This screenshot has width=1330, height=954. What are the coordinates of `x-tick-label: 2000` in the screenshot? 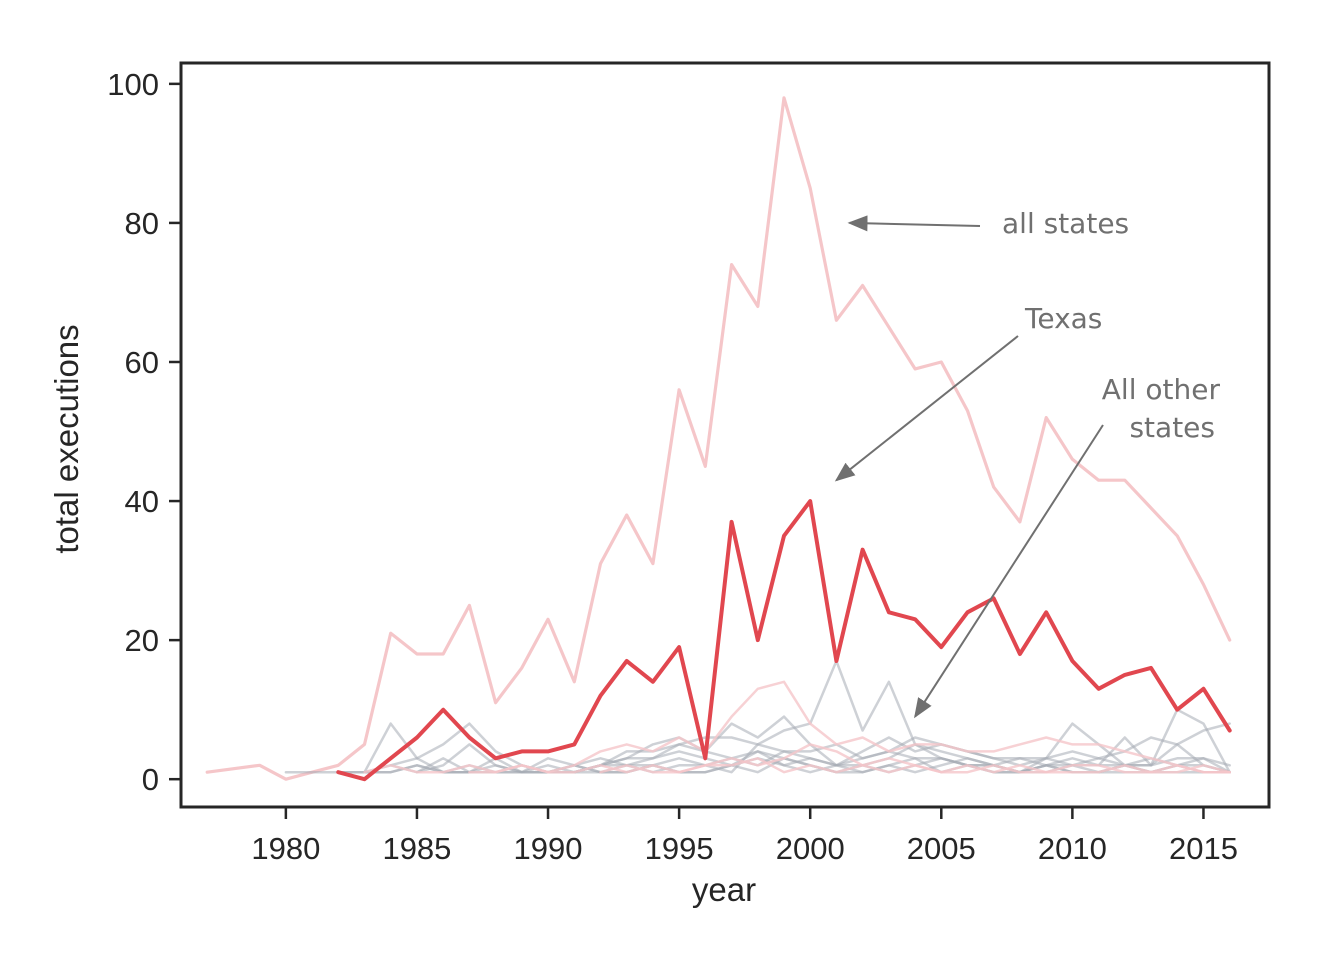 It's located at (810, 848).